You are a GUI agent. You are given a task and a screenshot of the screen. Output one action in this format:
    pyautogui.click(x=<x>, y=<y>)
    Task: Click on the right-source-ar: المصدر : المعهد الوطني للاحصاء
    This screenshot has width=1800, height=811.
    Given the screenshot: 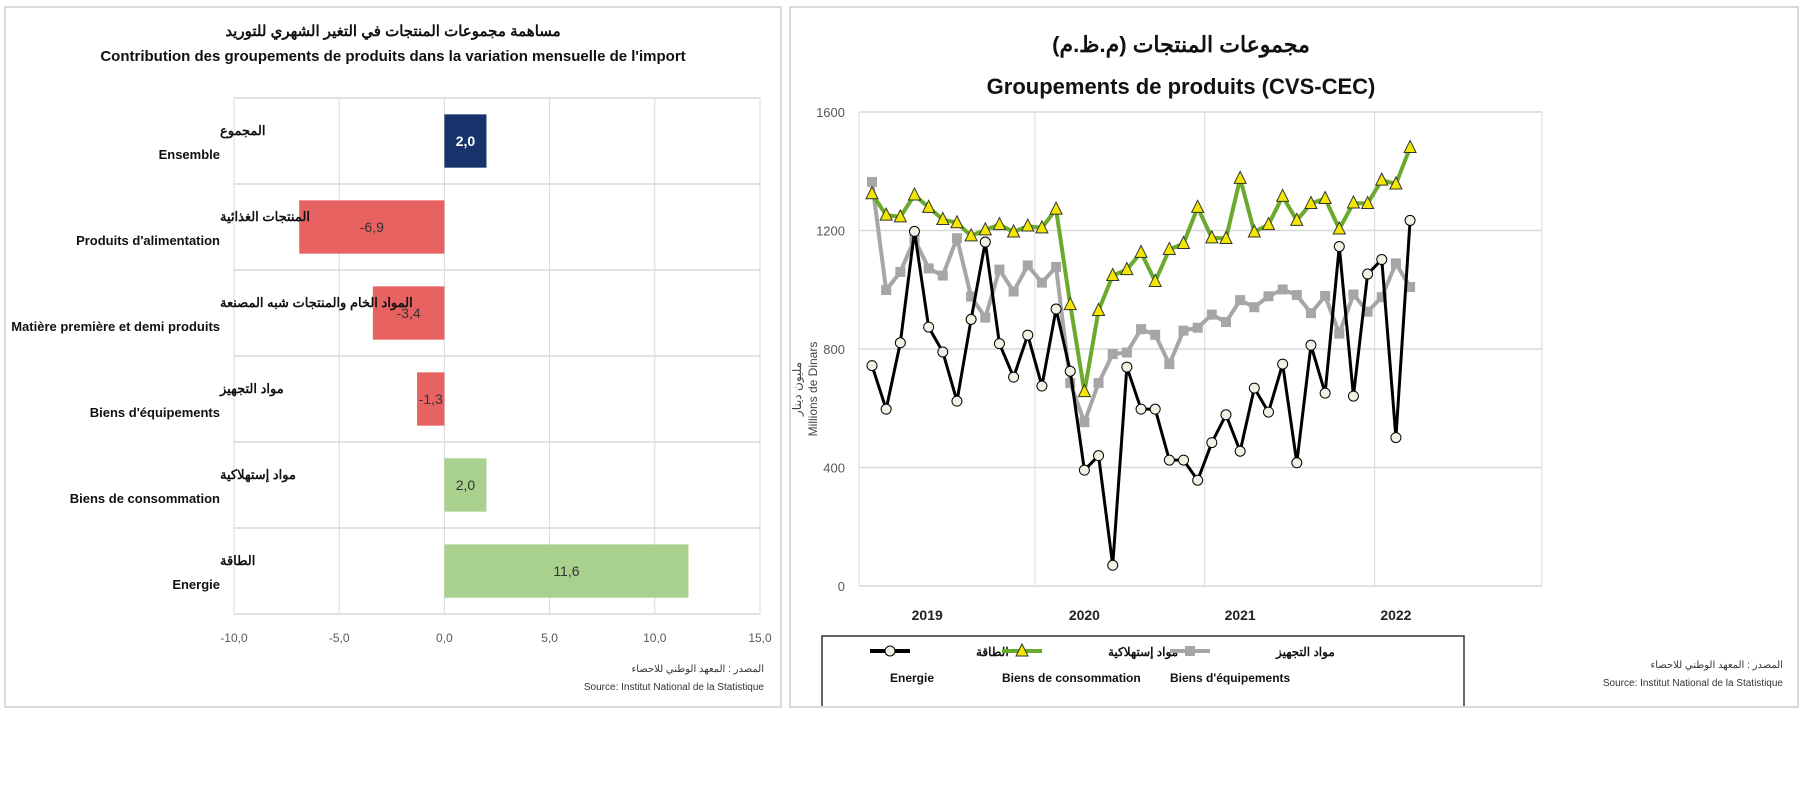 What is the action you would take?
    pyautogui.click(x=1716, y=665)
    